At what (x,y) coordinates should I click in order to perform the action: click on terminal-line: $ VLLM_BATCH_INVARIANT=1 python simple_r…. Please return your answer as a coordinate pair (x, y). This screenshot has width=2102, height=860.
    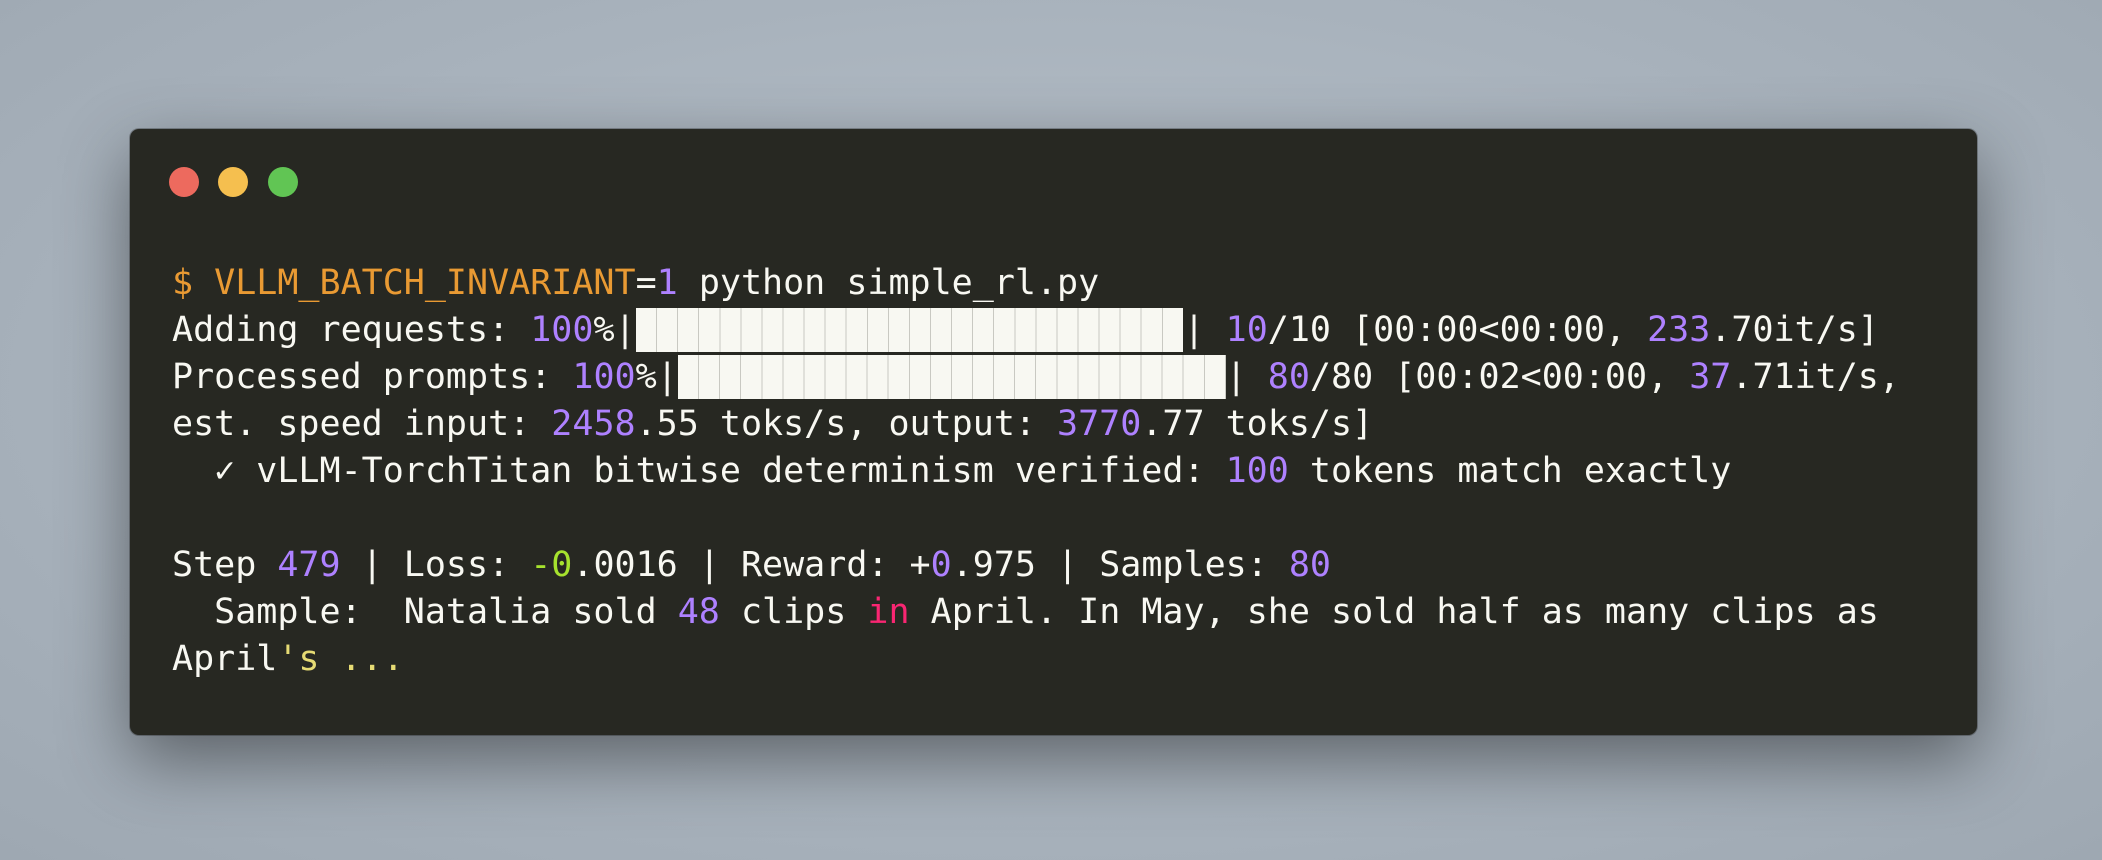
    Looking at the image, I should click on (1064, 283).